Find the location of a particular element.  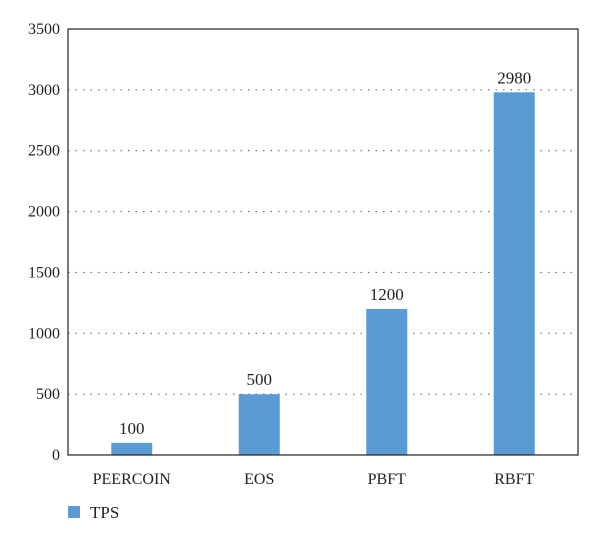

y-tick-label: 1000 is located at coordinates (44, 333).